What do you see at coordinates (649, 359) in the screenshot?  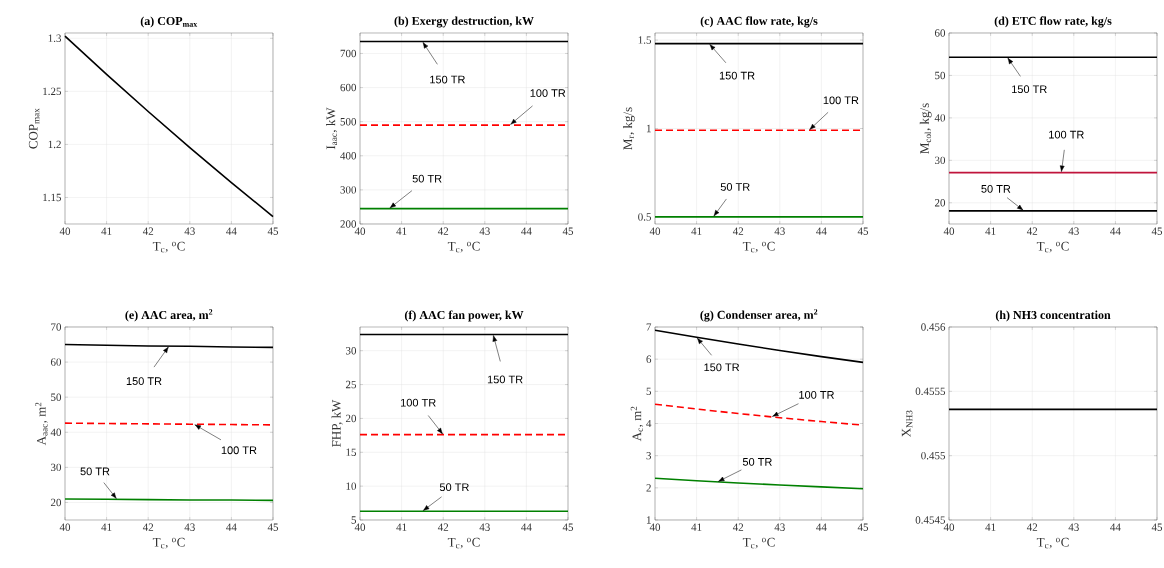 I see `y-tick-label: 6` at bounding box center [649, 359].